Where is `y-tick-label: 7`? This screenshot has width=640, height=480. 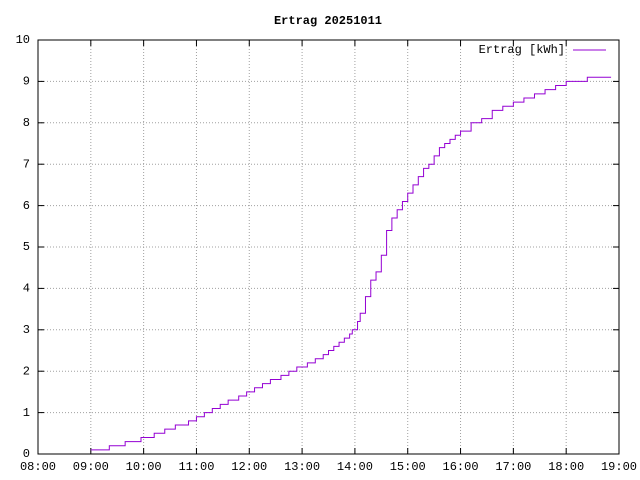 y-tick-label: 7 is located at coordinates (26, 164).